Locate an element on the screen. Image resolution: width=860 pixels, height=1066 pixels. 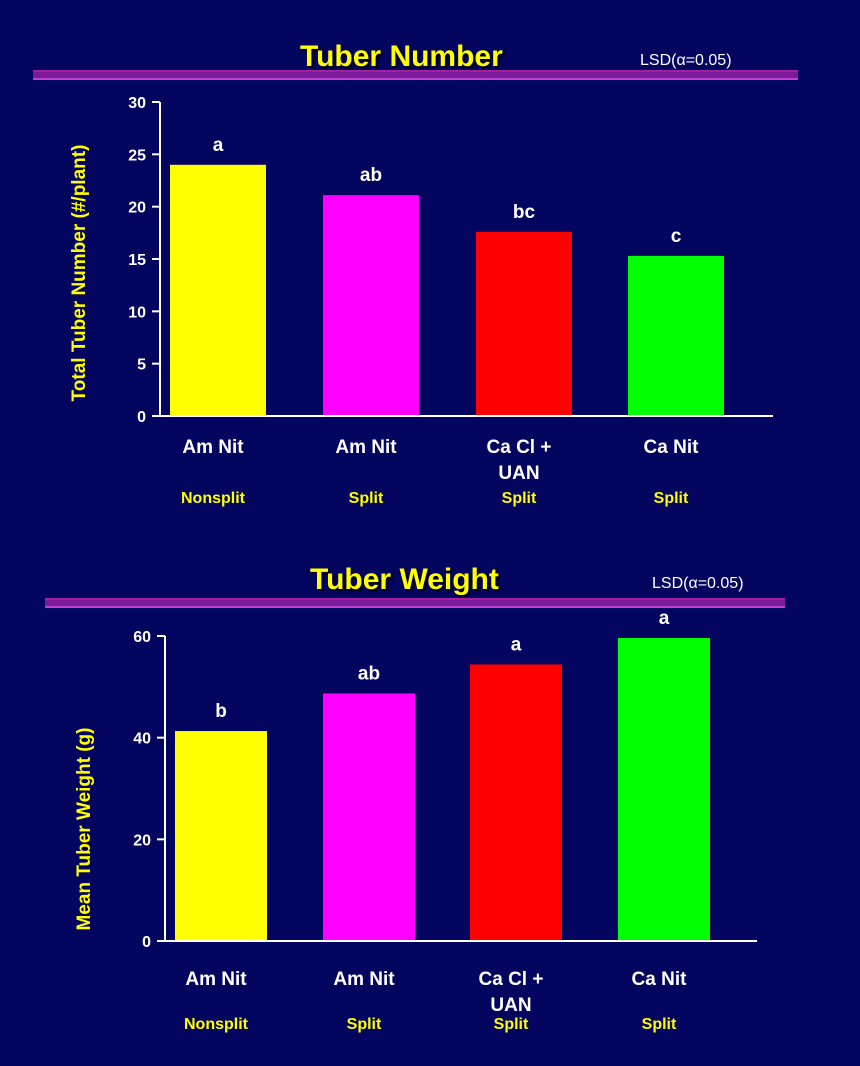
y-tick-label: 5 is located at coordinates (141, 365).